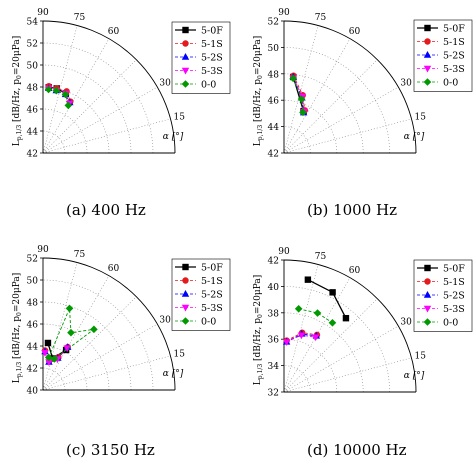 The height and width of the screenshot is (467, 474). I want to click on r-tick-label: 38, so click(274, 314).